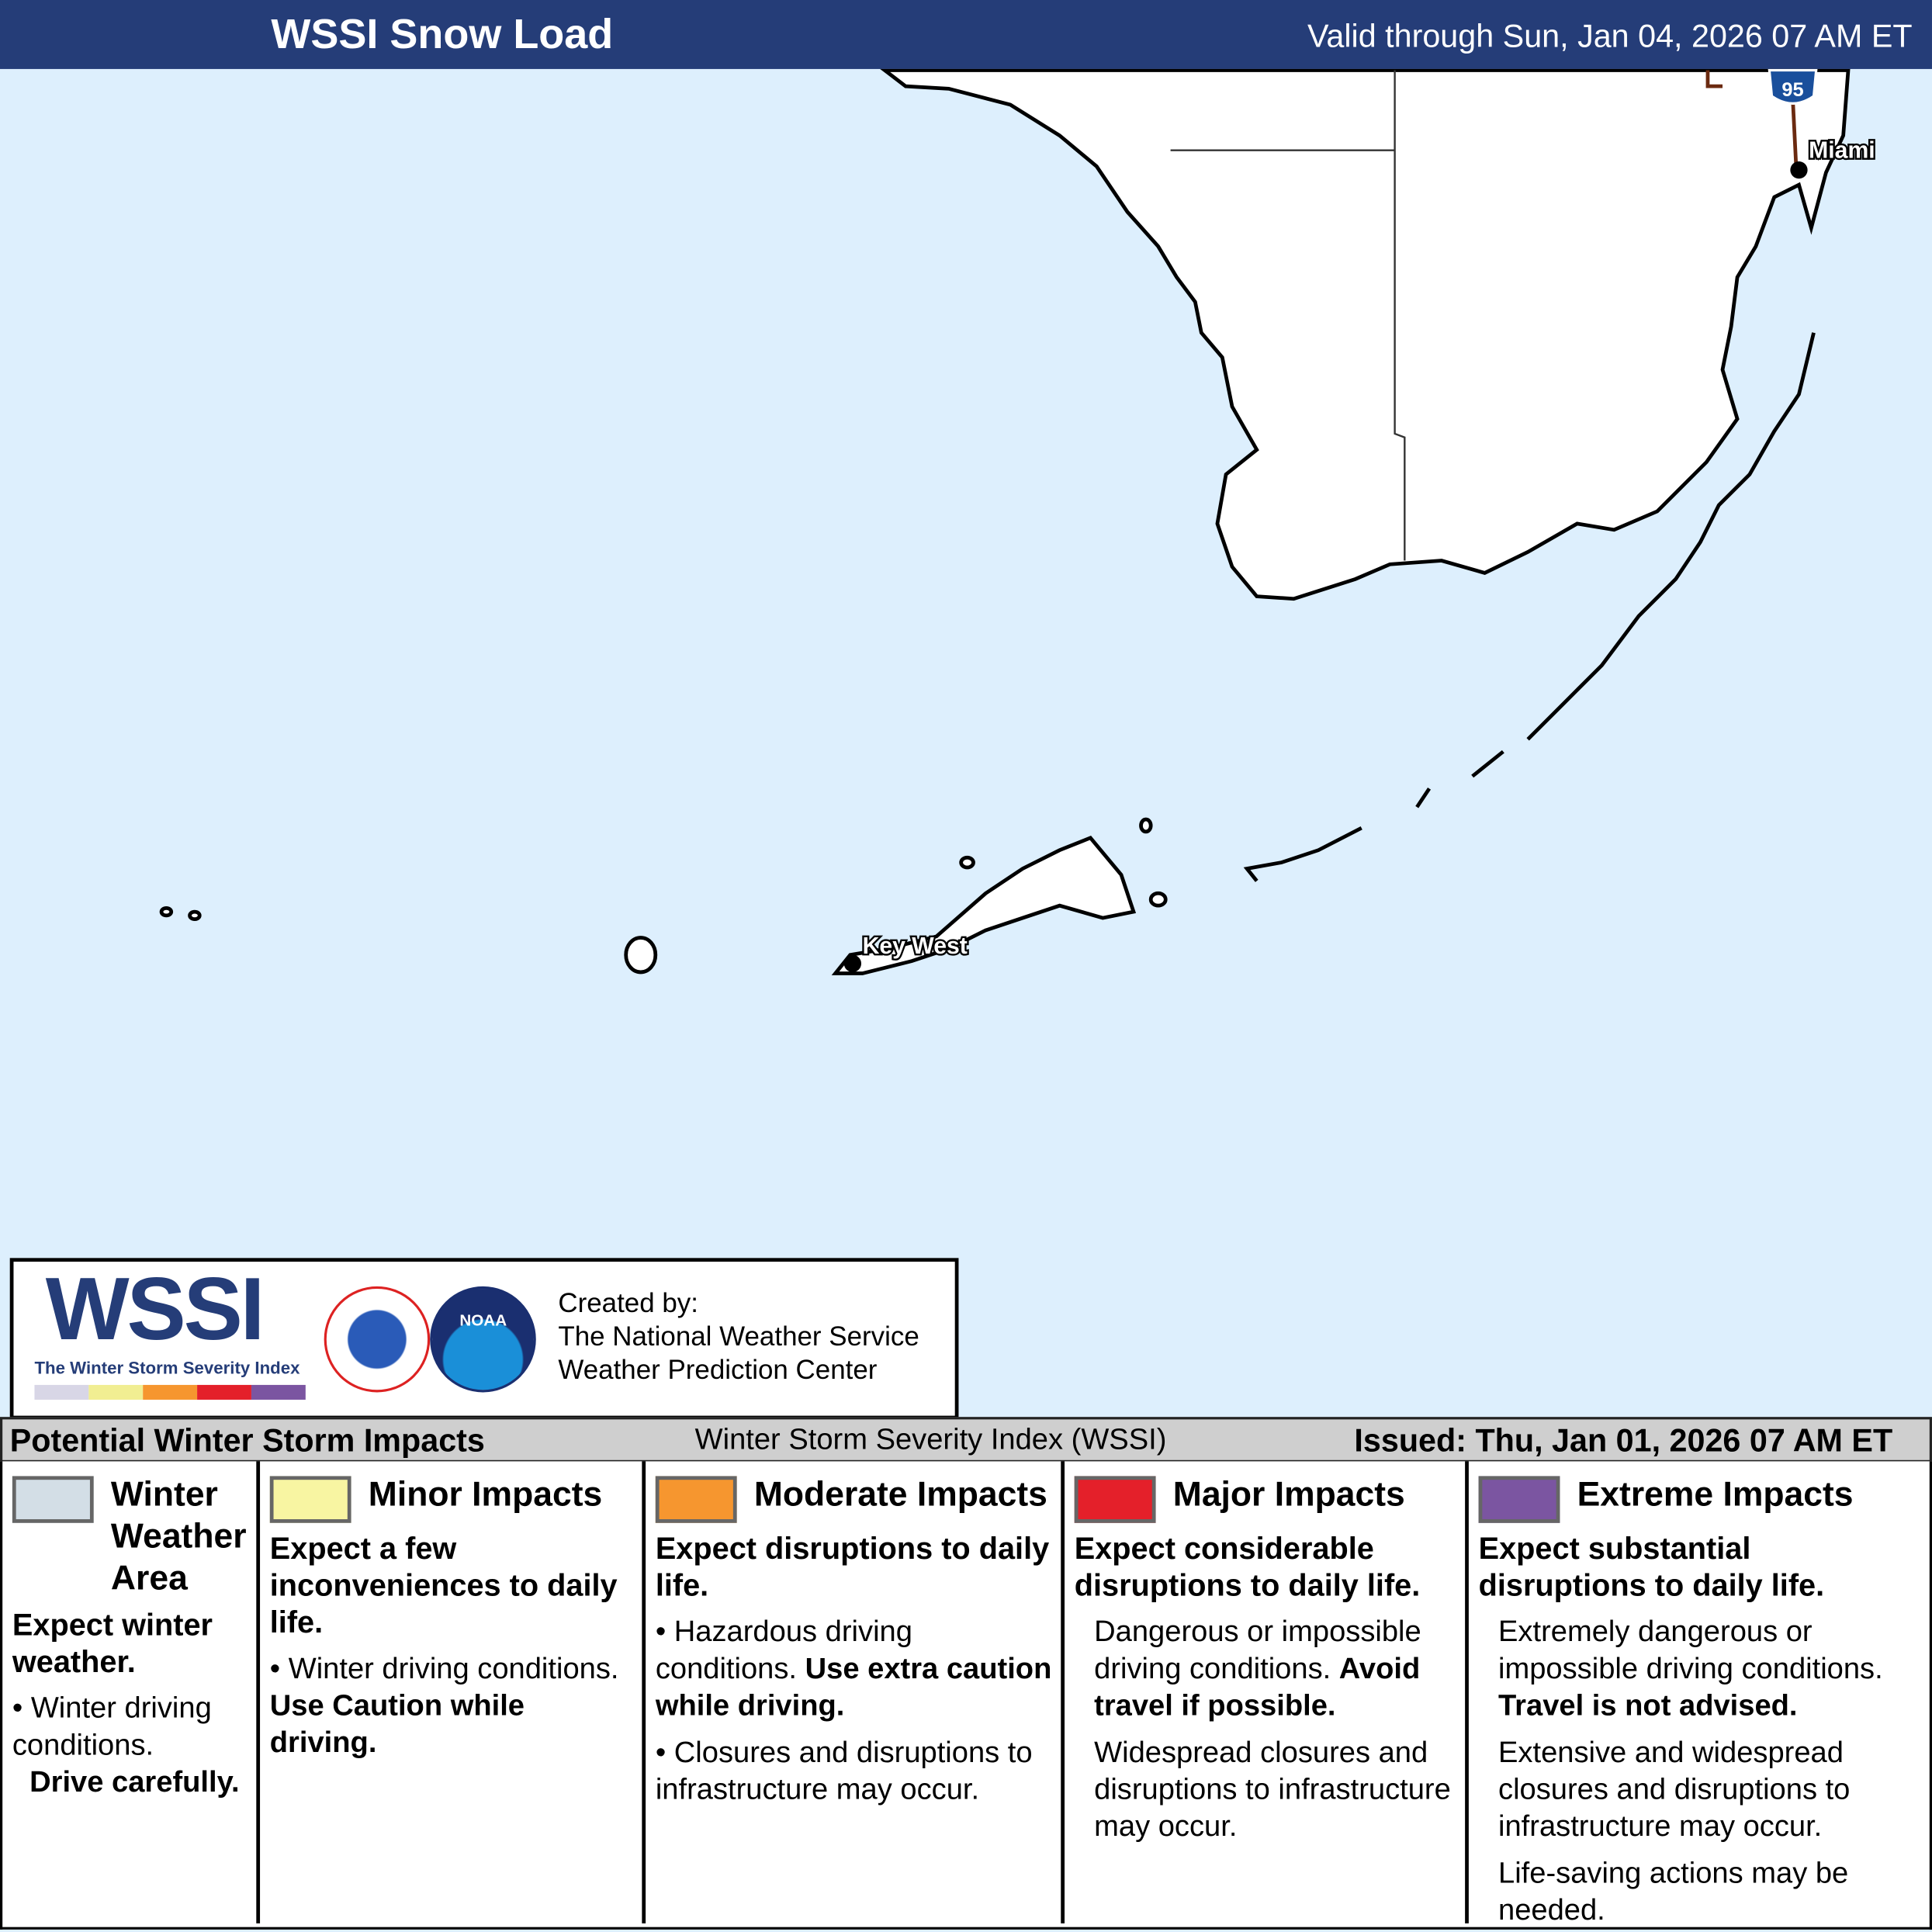 Image resolution: width=1932 pixels, height=1932 pixels. Describe the element at coordinates (915, 946) in the screenshot. I see `city-label-key-west: Key West` at that location.